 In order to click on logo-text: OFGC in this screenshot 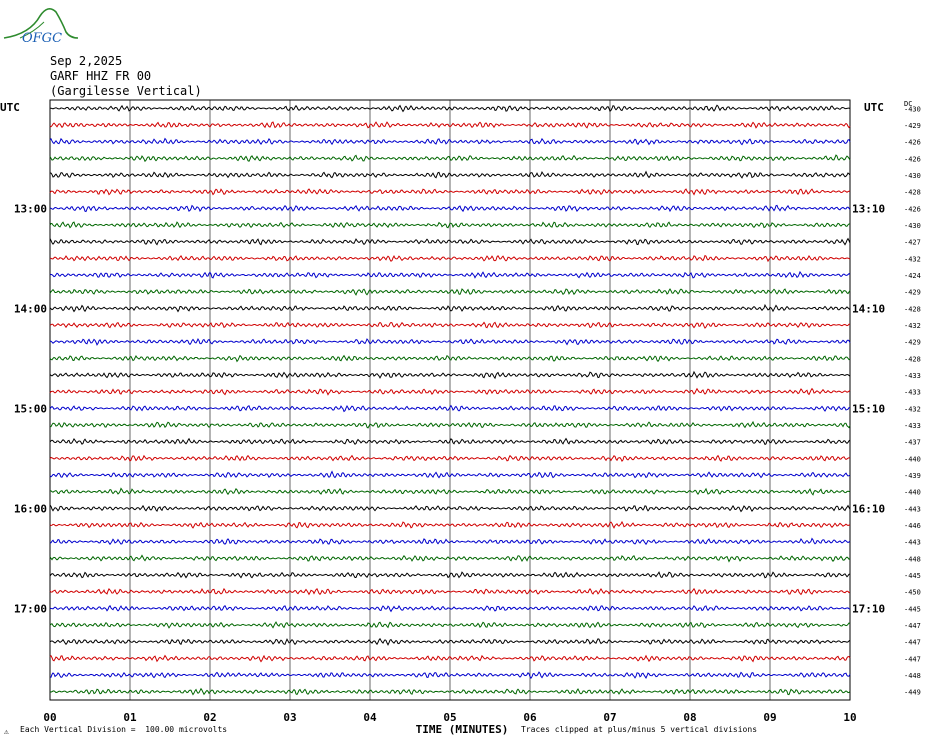, I will do `click(42, 37)`.